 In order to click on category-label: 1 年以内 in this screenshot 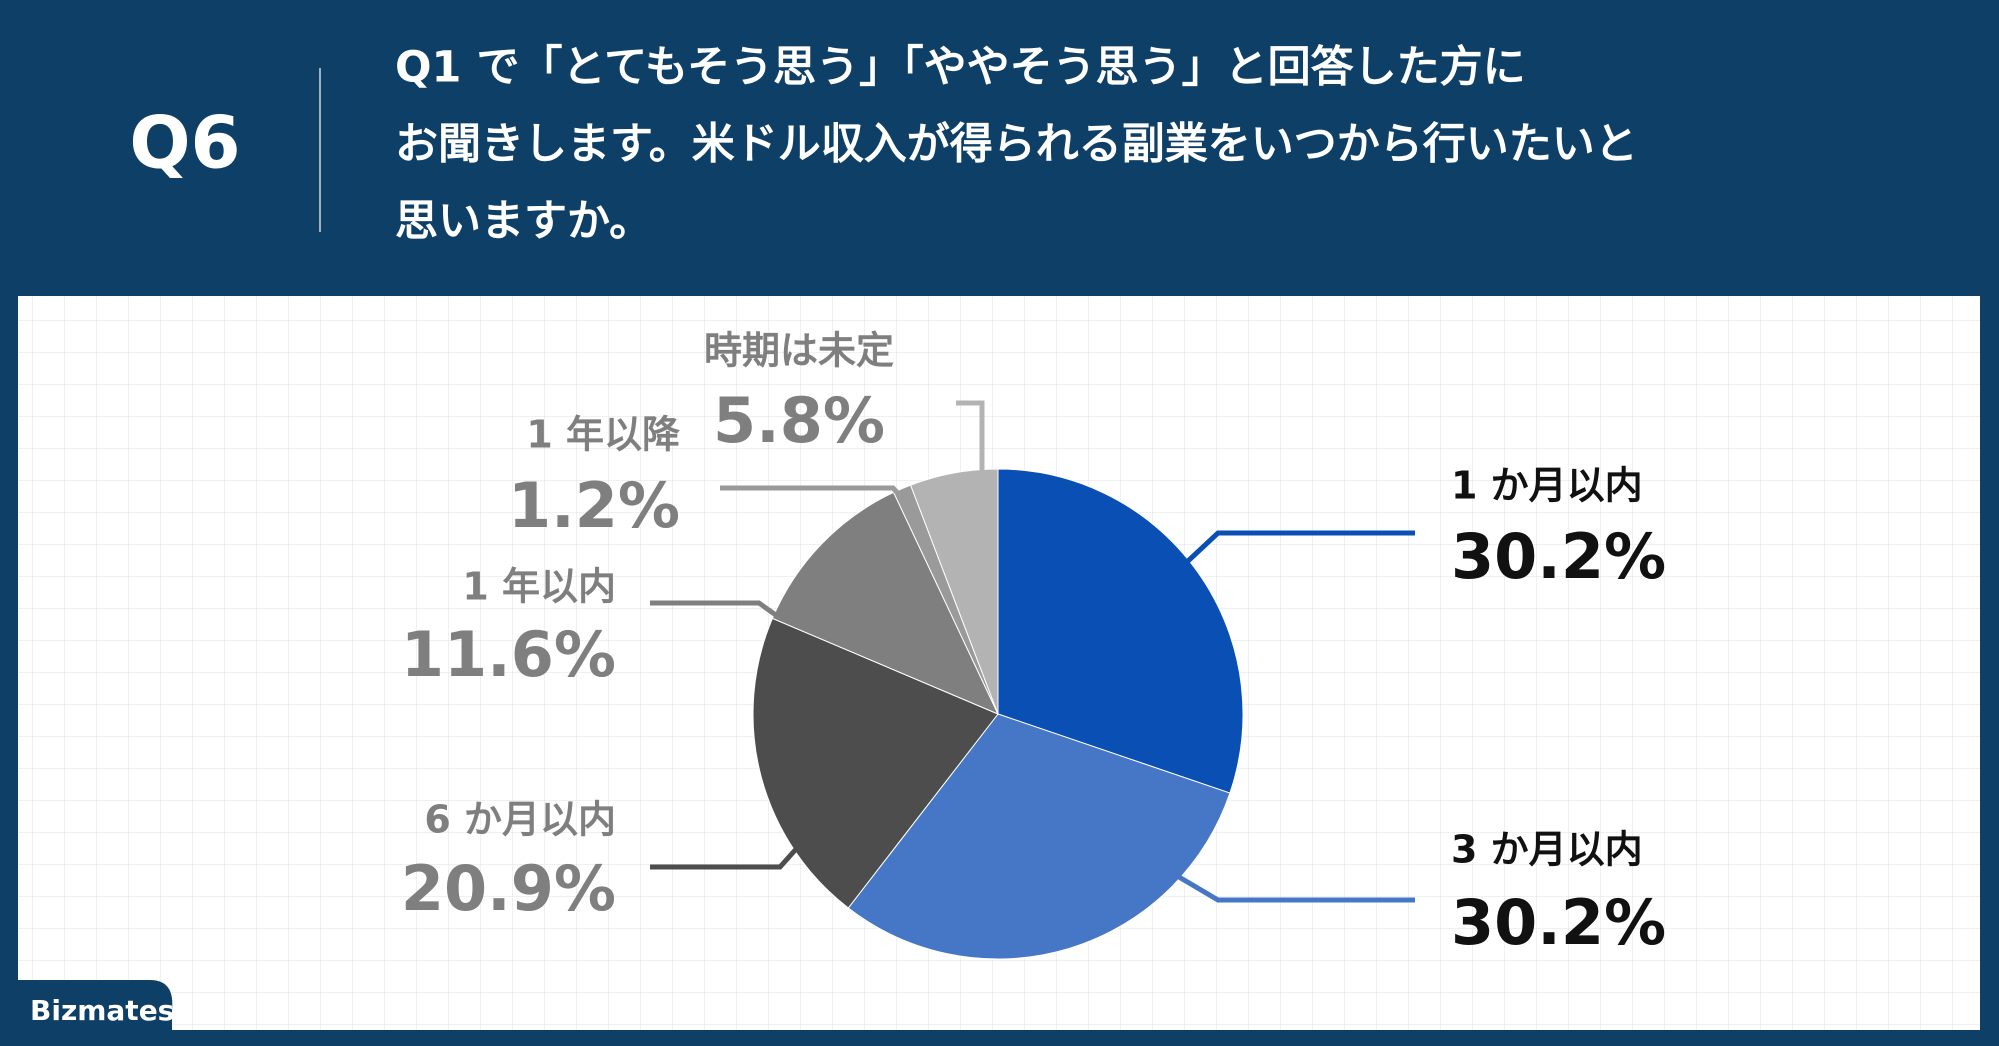, I will do `click(539, 587)`.